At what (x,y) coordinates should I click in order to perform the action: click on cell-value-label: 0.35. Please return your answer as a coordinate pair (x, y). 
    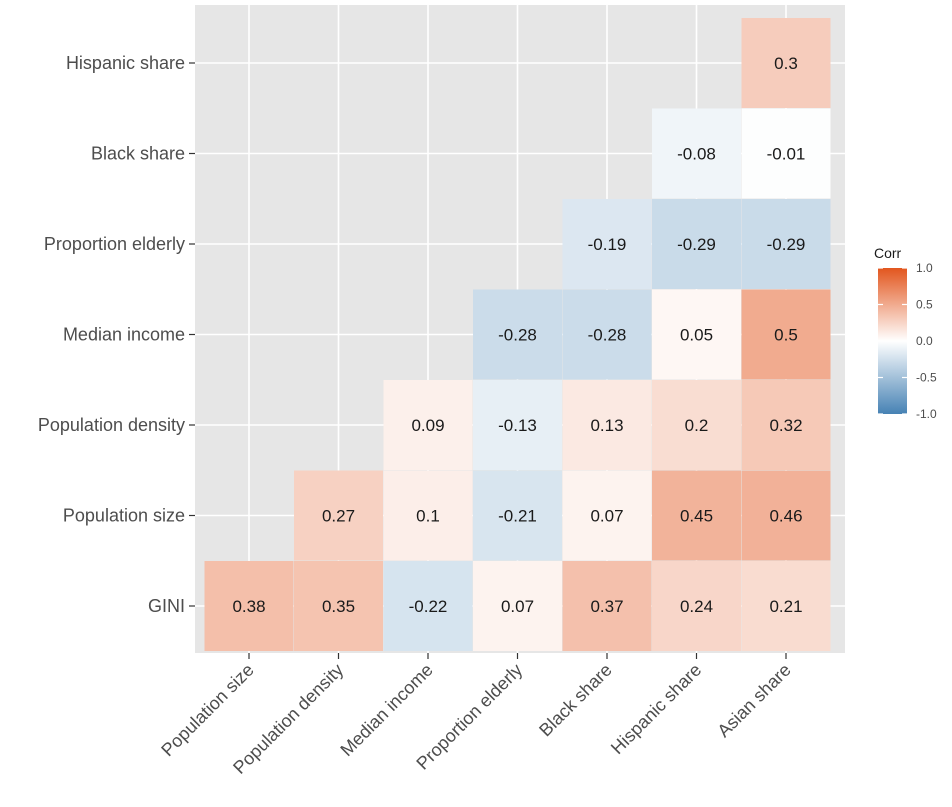
    Looking at the image, I should click on (338, 606).